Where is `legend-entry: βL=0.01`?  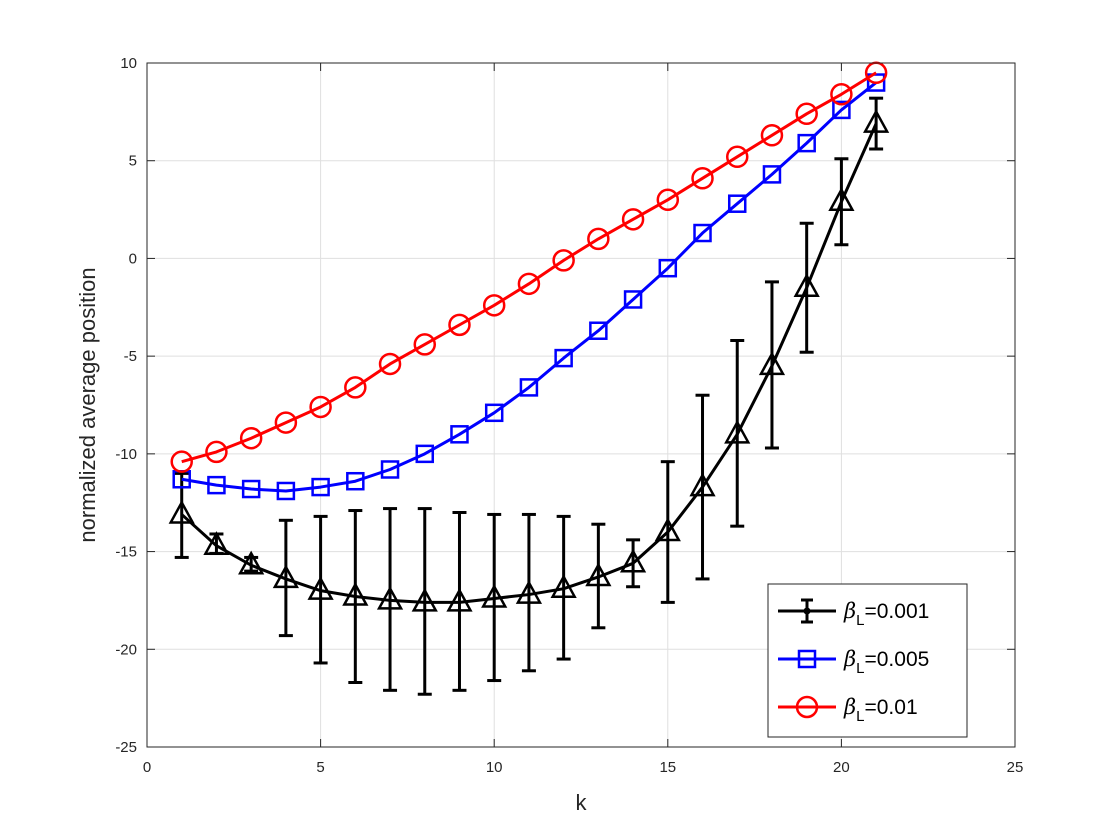 legend-entry: βL=0.01 is located at coordinates (848, 710).